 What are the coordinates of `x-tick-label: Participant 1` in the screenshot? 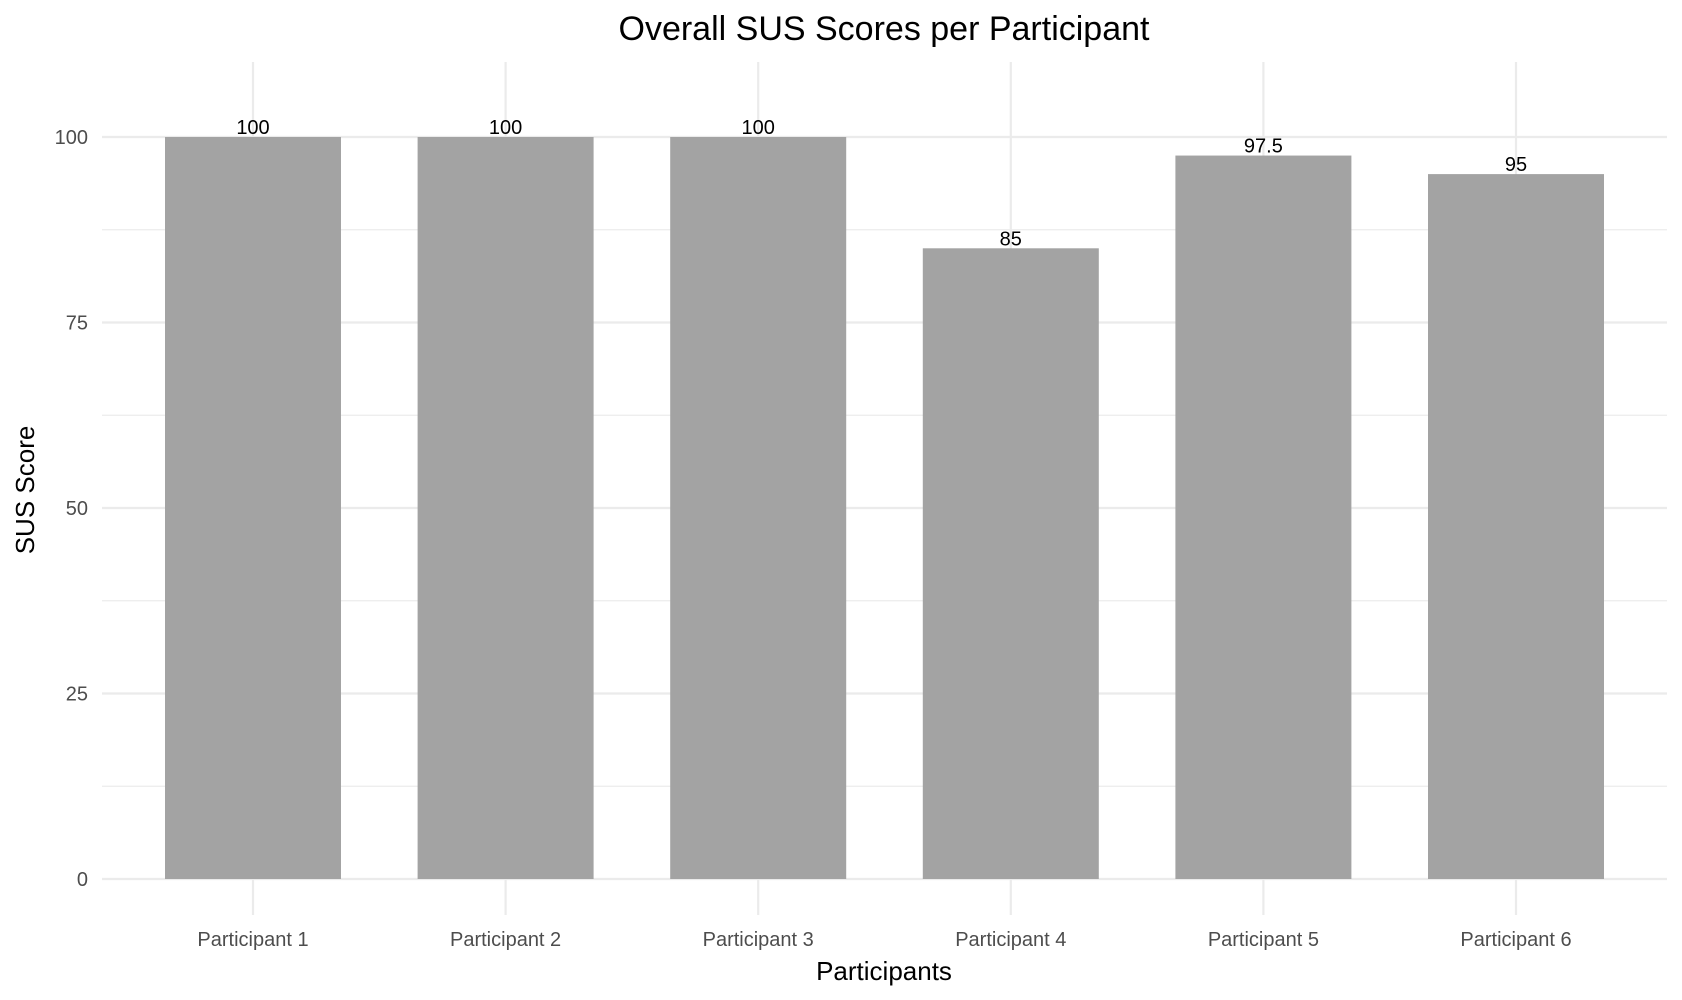 It's located at (252, 940).